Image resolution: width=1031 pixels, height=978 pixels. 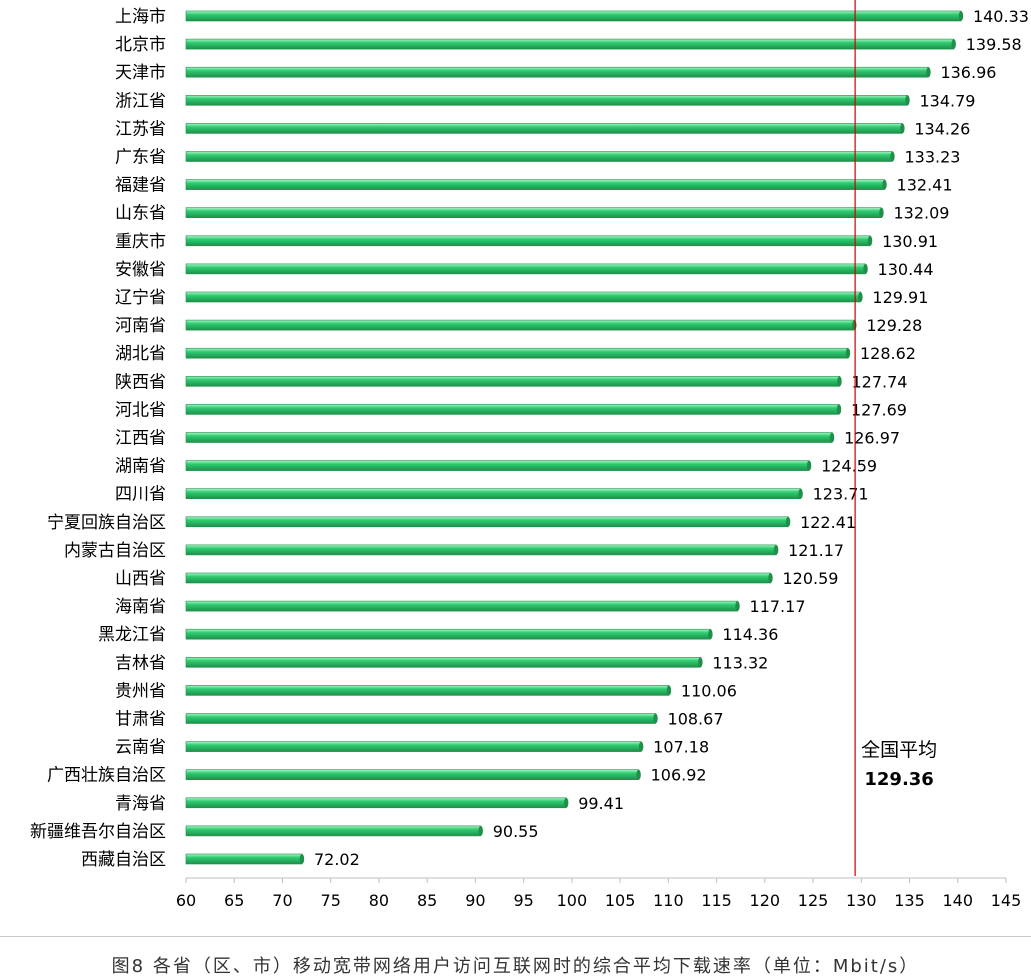 What do you see at coordinates (140, 17) in the screenshot?
I see `category-label: 上海市` at bounding box center [140, 17].